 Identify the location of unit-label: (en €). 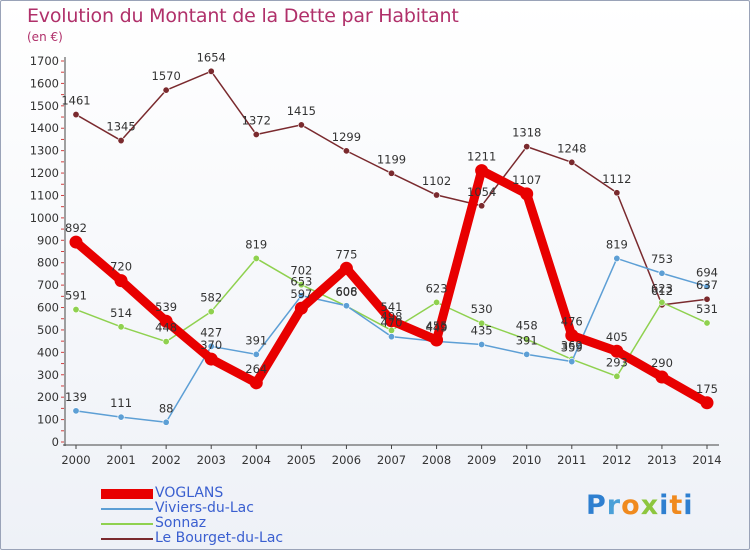
(45, 37).